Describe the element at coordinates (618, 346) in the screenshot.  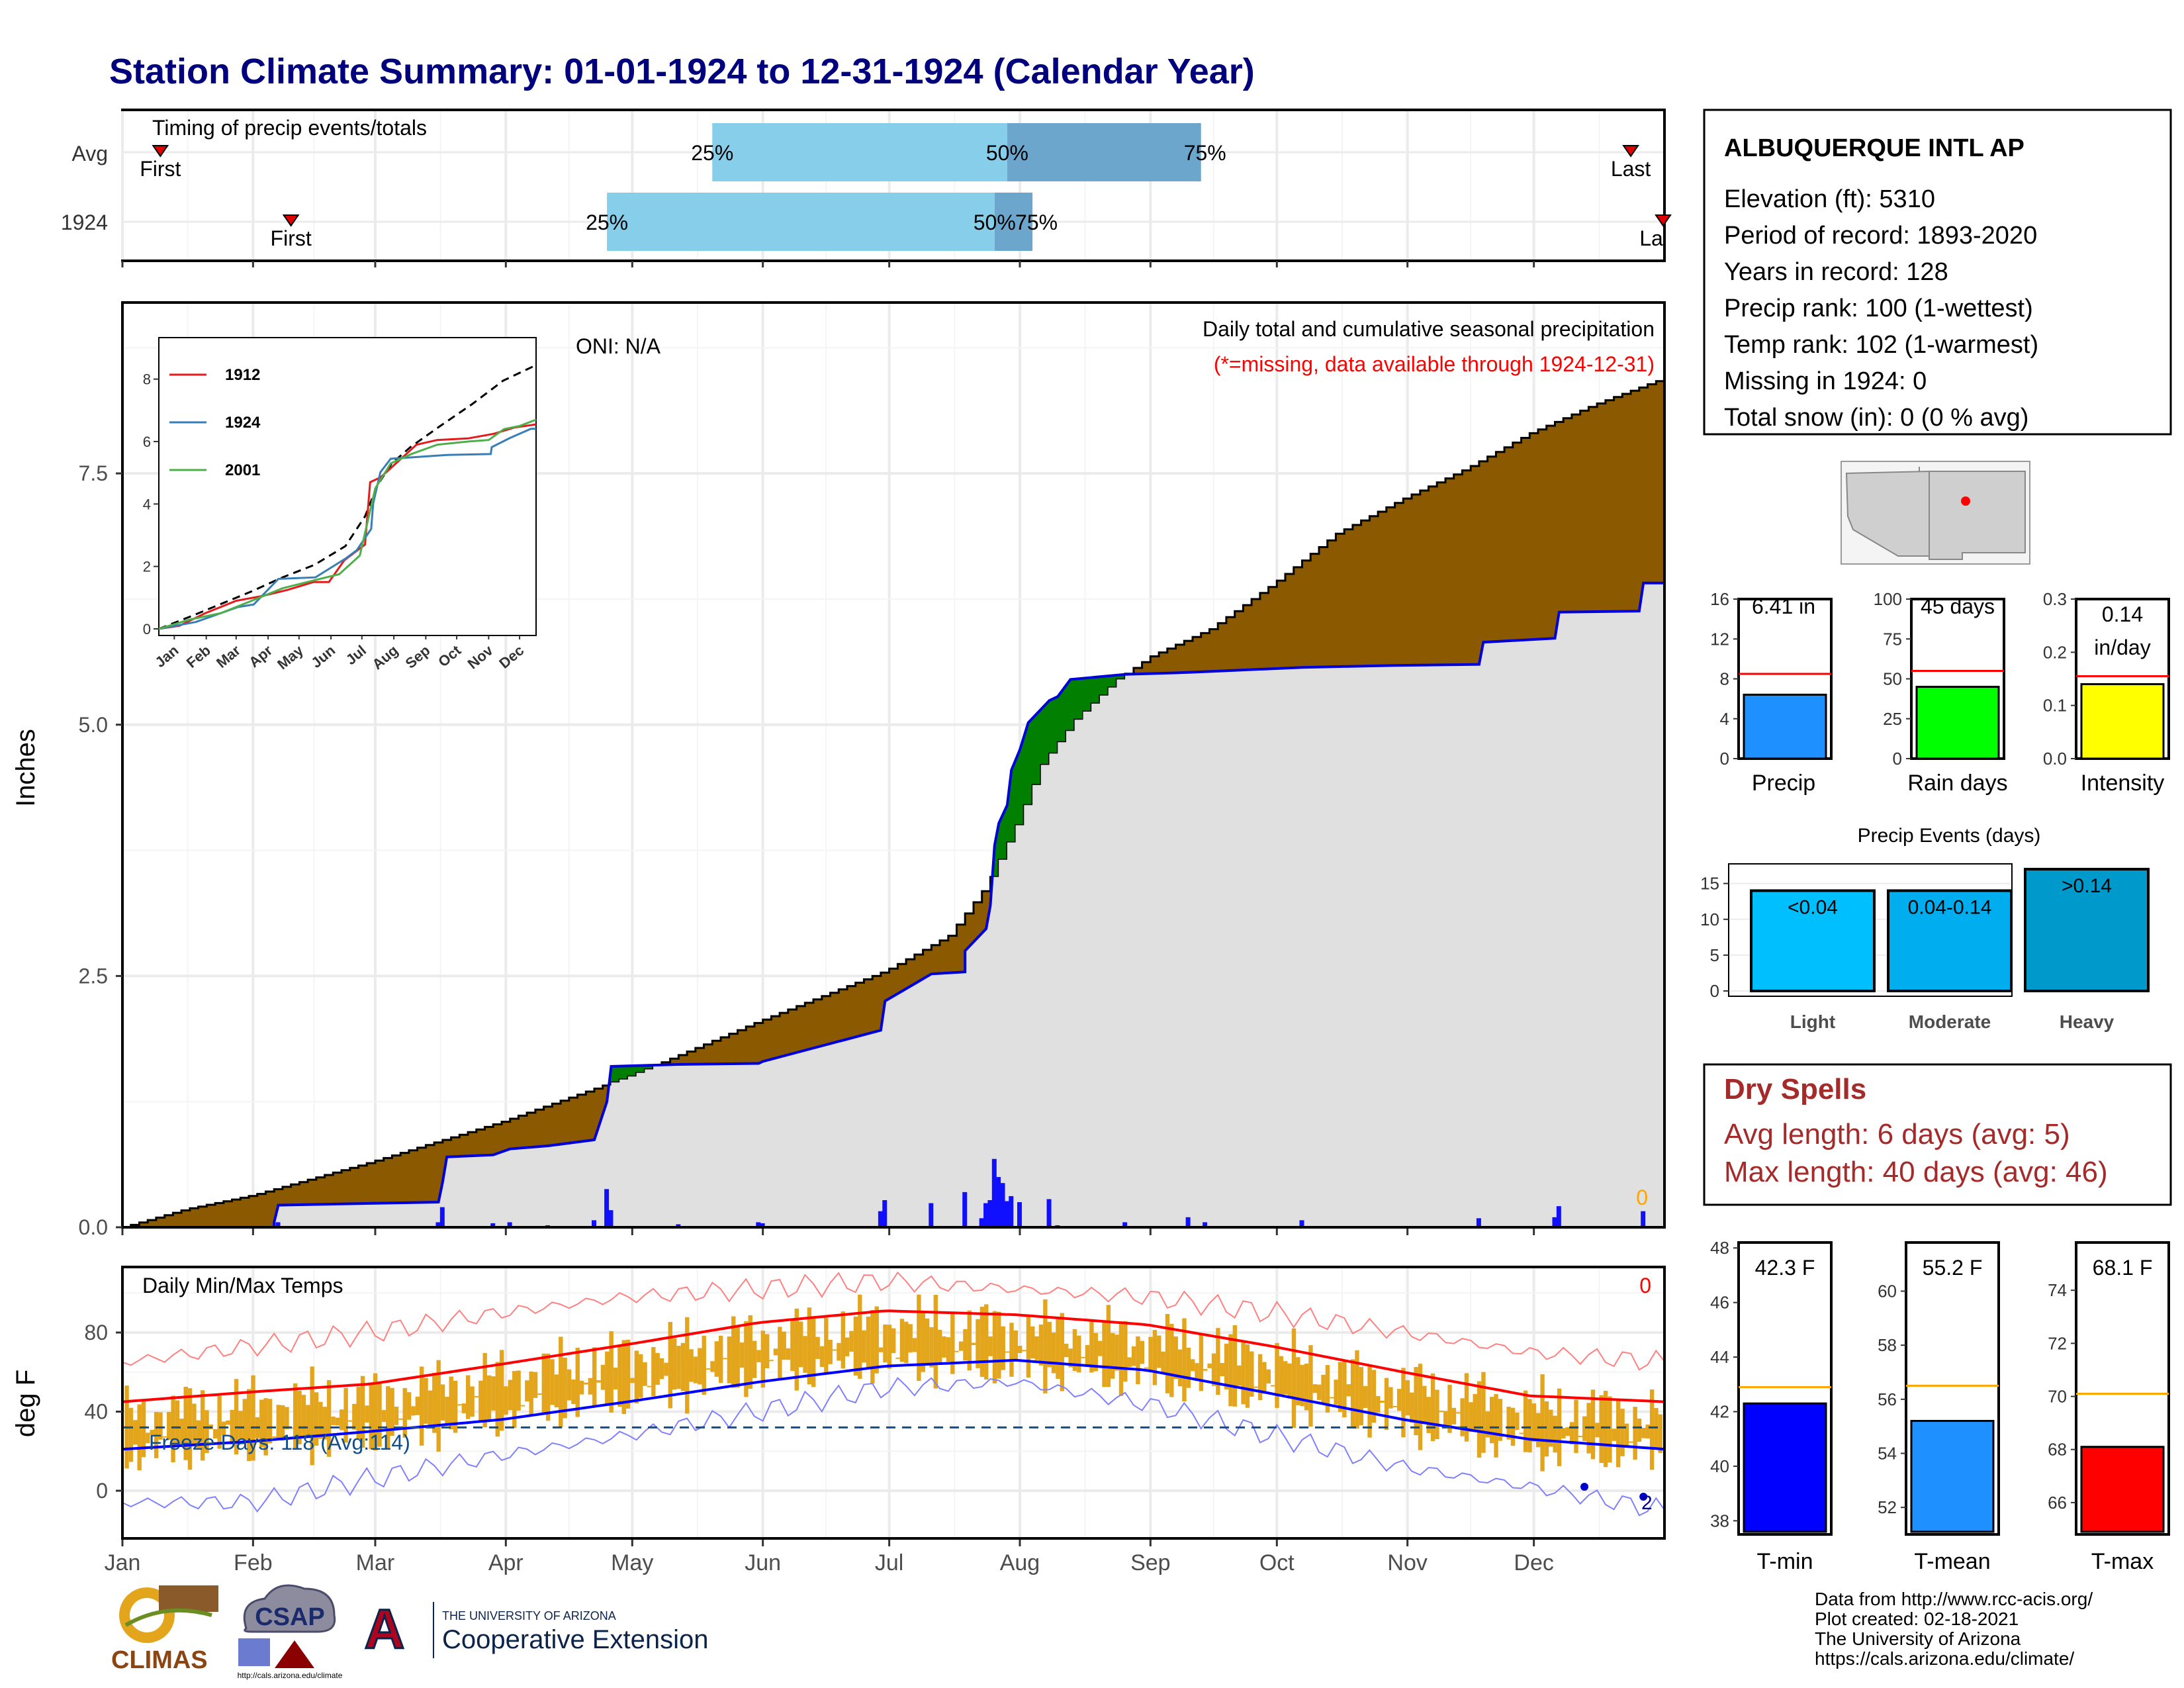
I see `oni-label: ONI: N/A` at that location.